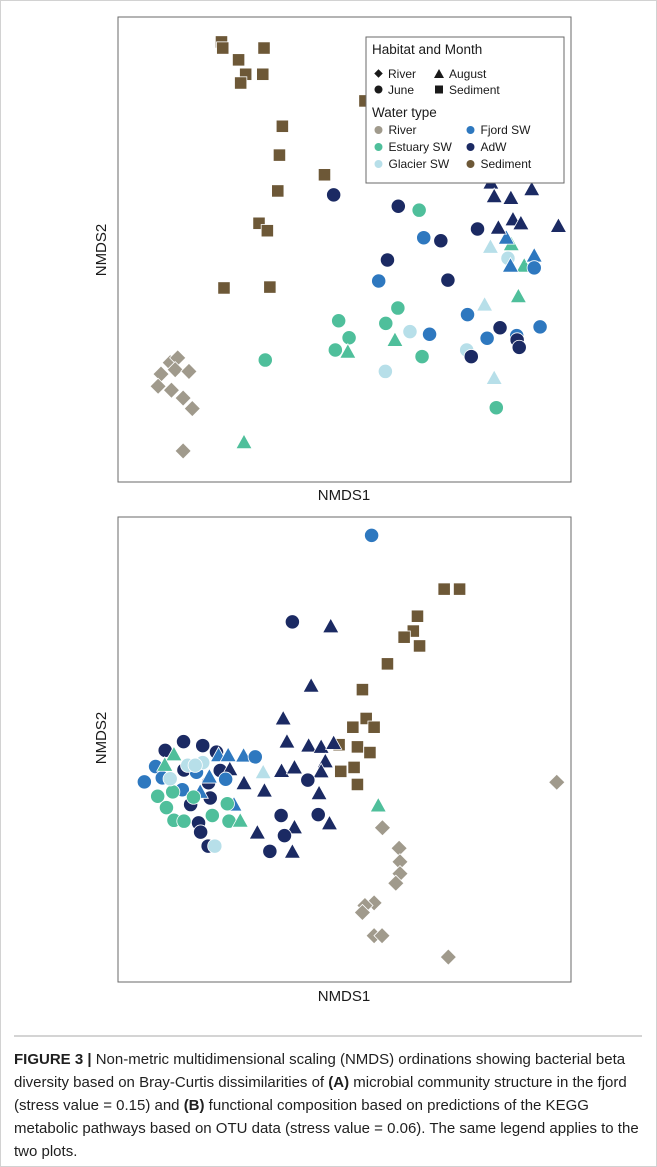  Describe the element at coordinates (474, 90) in the screenshot. I see `legend-shape-sediment-label: Sediment` at that location.